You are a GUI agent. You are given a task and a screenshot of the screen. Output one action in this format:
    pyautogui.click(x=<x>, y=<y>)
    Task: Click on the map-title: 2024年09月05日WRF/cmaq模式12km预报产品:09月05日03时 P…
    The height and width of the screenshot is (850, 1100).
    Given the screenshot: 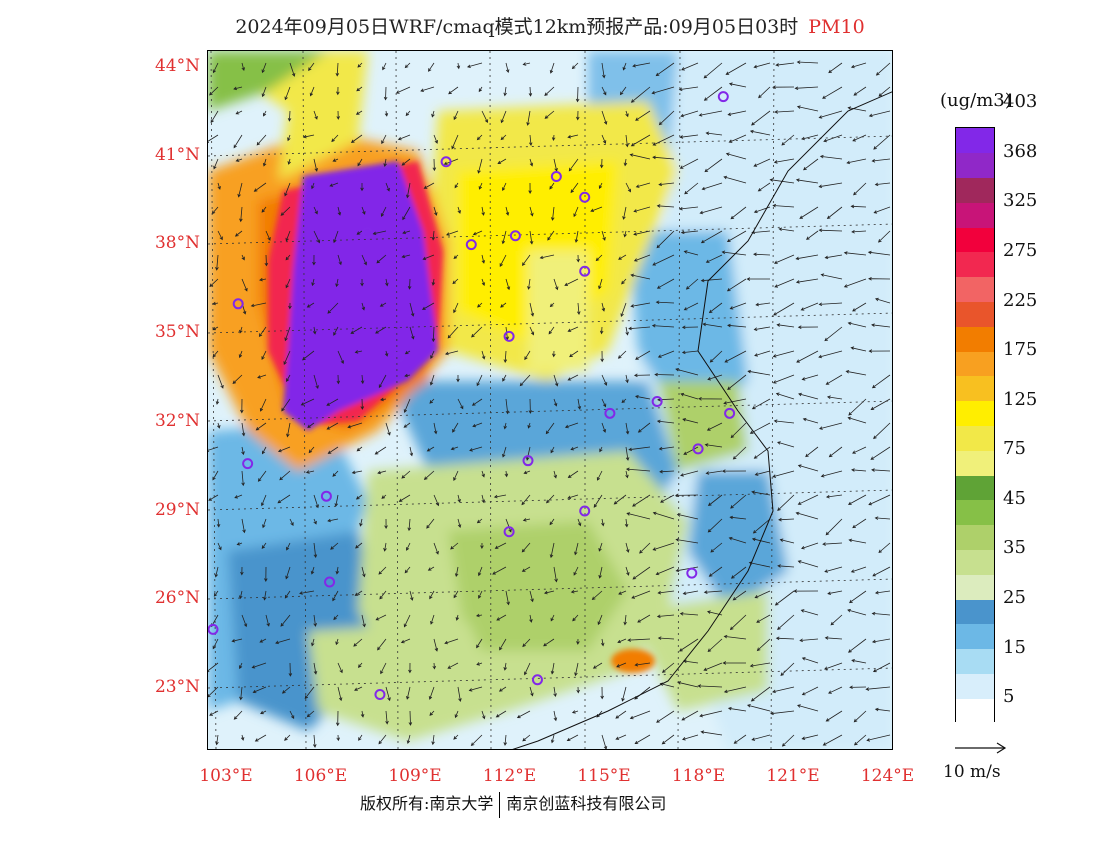 What is the action you would take?
    pyautogui.click(x=550, y=25)
    